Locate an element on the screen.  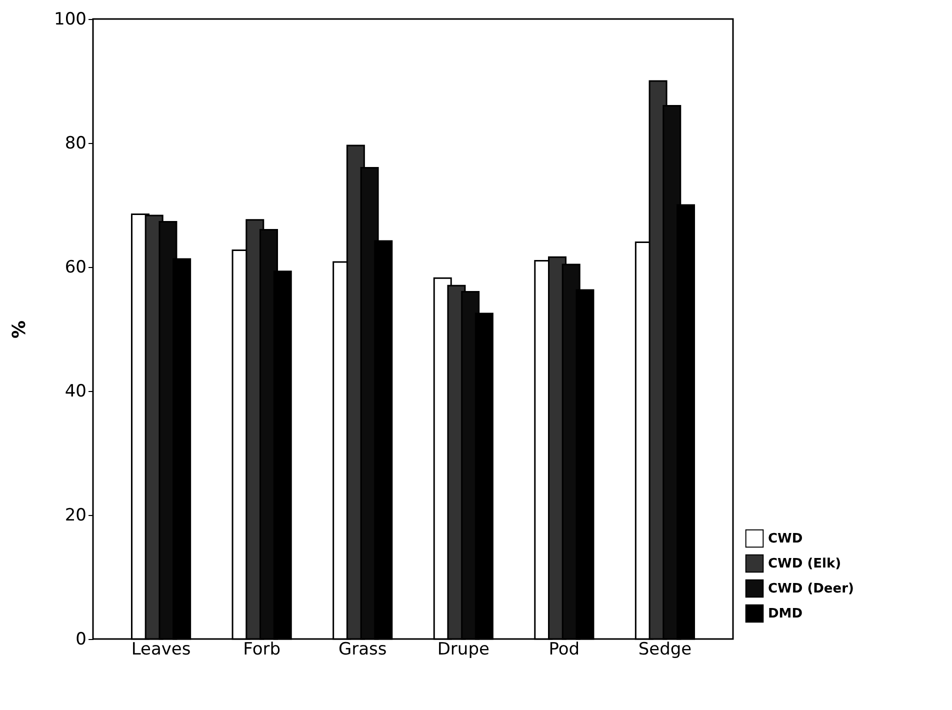
y-tick-label: 0 is located at coordinates (81, 640).